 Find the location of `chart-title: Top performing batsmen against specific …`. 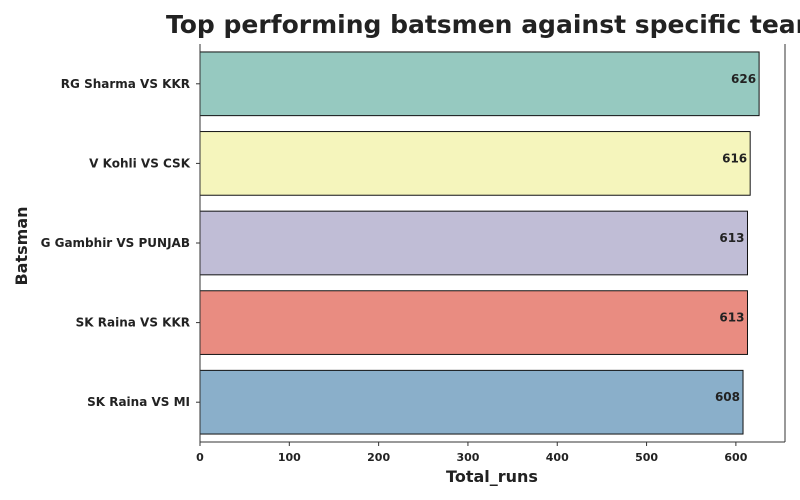

chart-title: Top performing batsmen against specific … is located at coordinates (483, 24).